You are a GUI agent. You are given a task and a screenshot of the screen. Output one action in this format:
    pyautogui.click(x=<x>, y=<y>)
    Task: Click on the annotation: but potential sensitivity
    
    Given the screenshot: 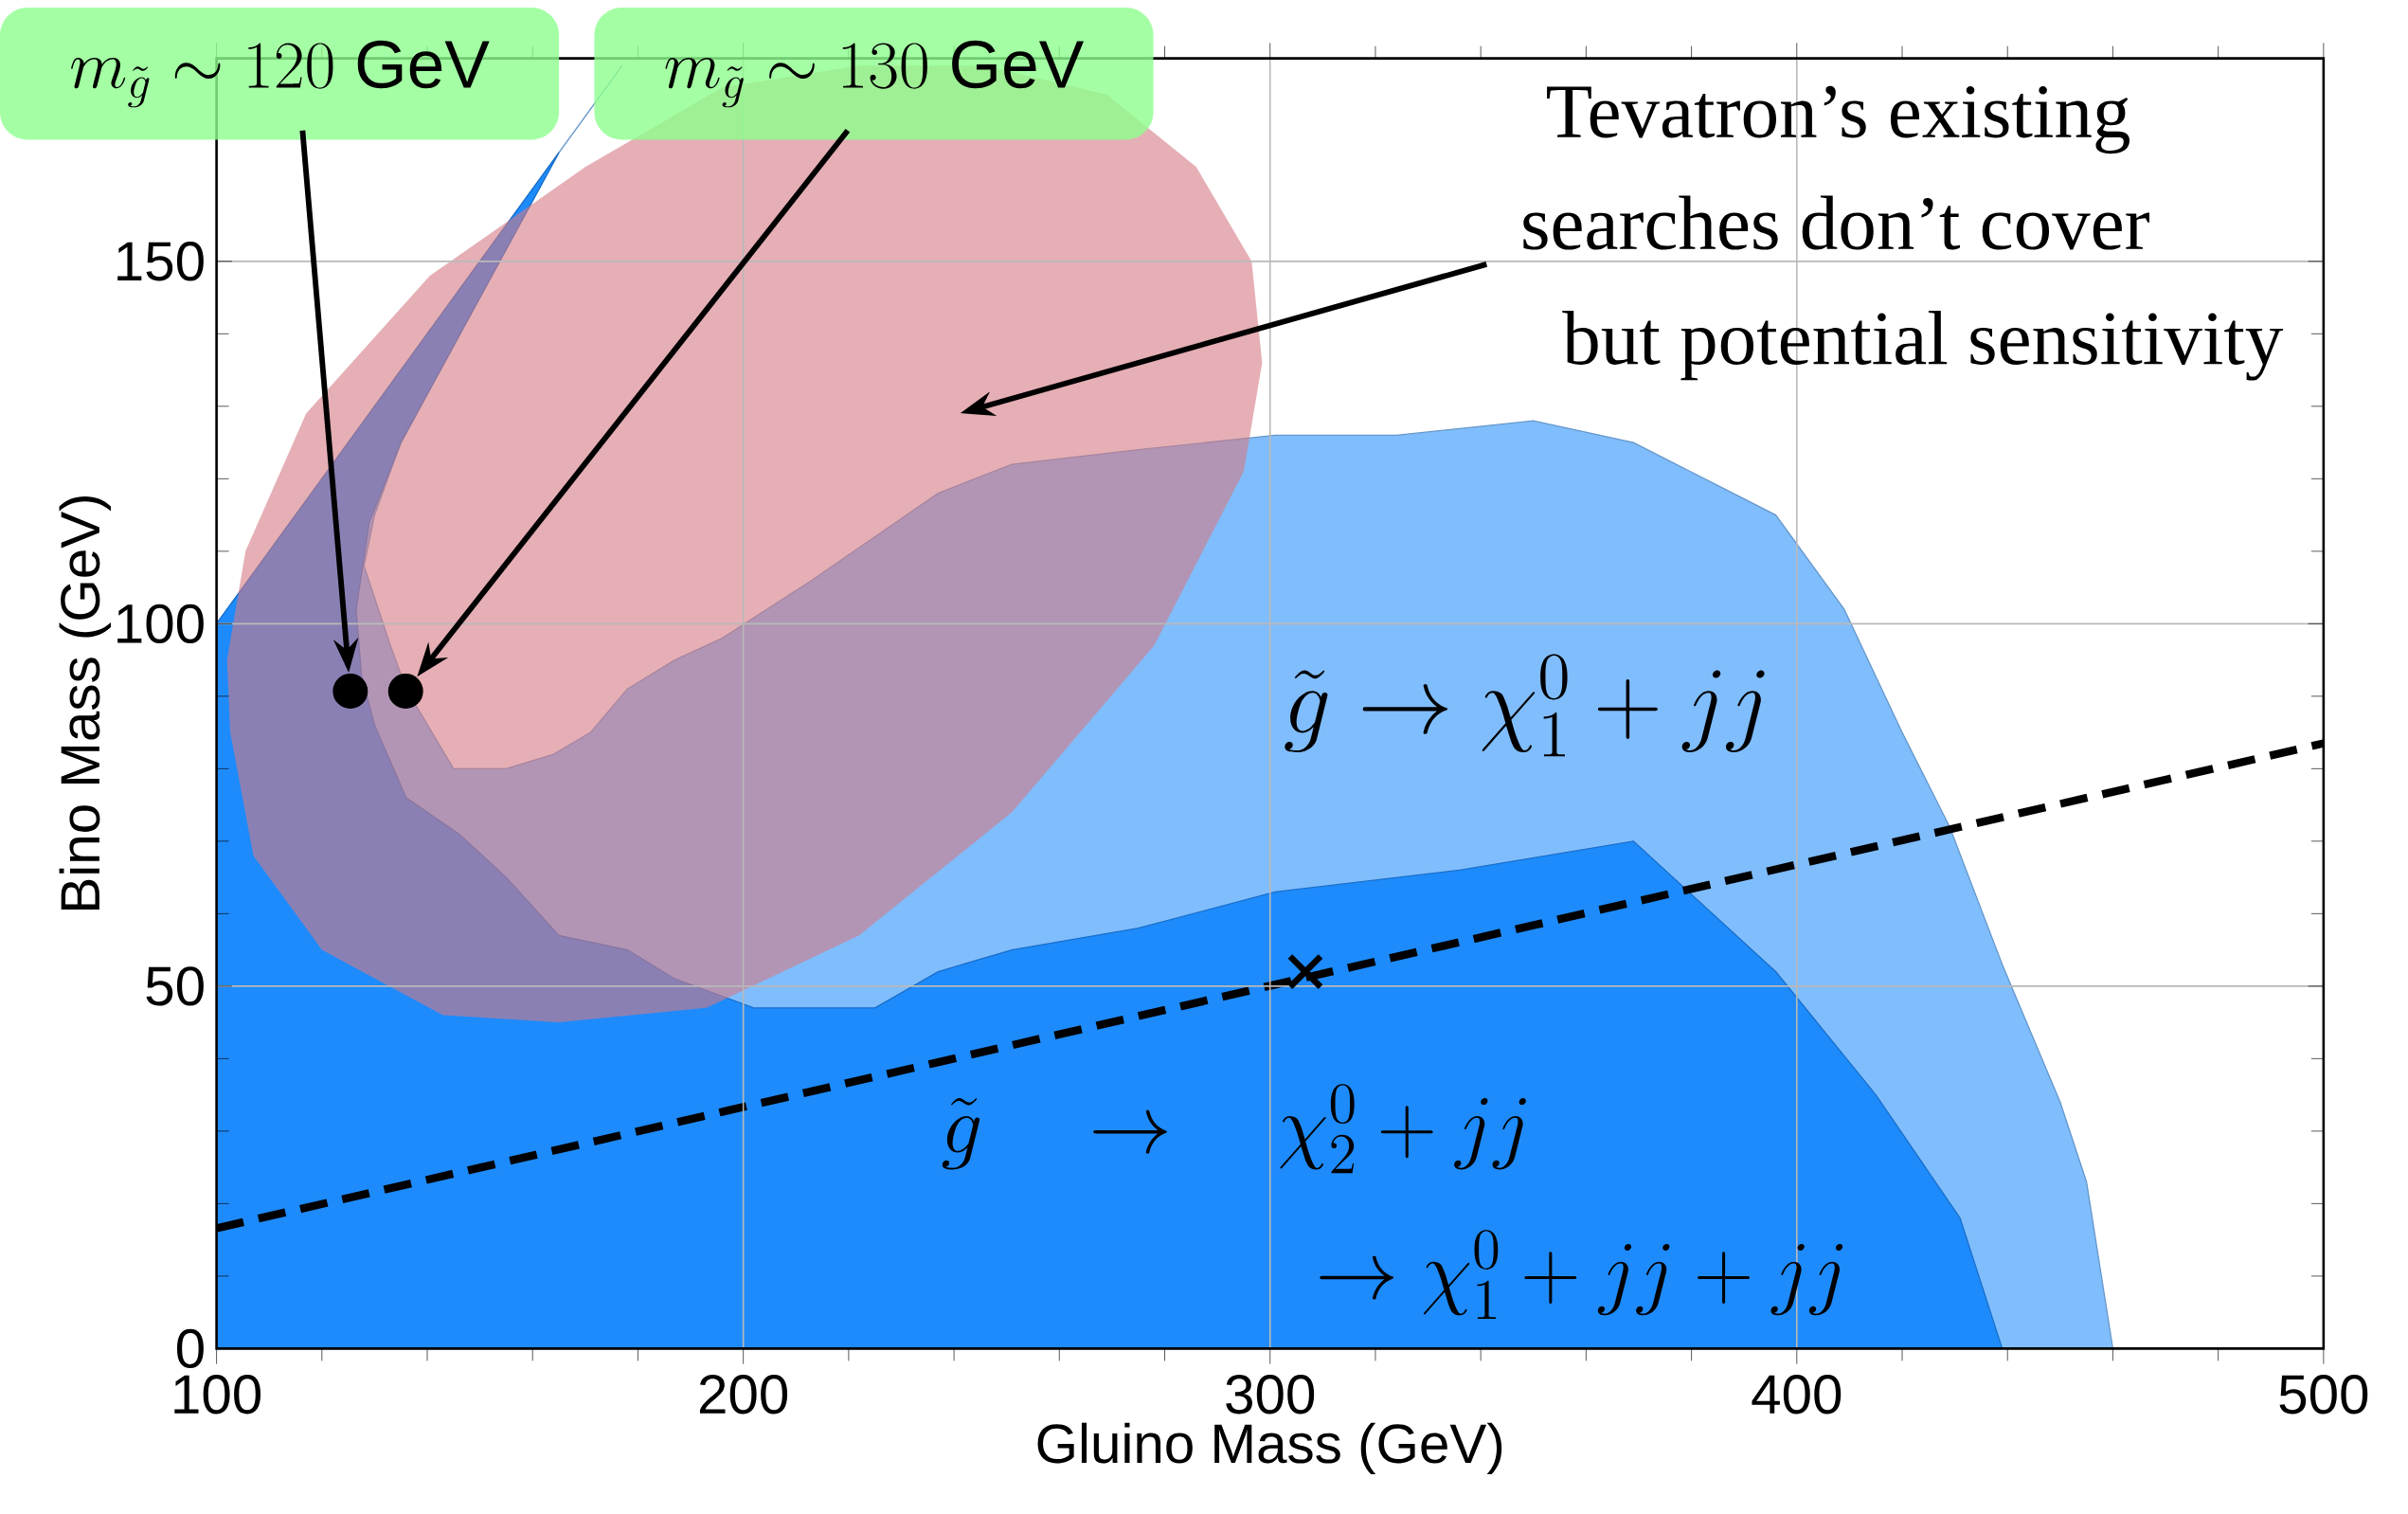 What is the action you would take?
    pyautogui.click(x=1923, y=345)
    